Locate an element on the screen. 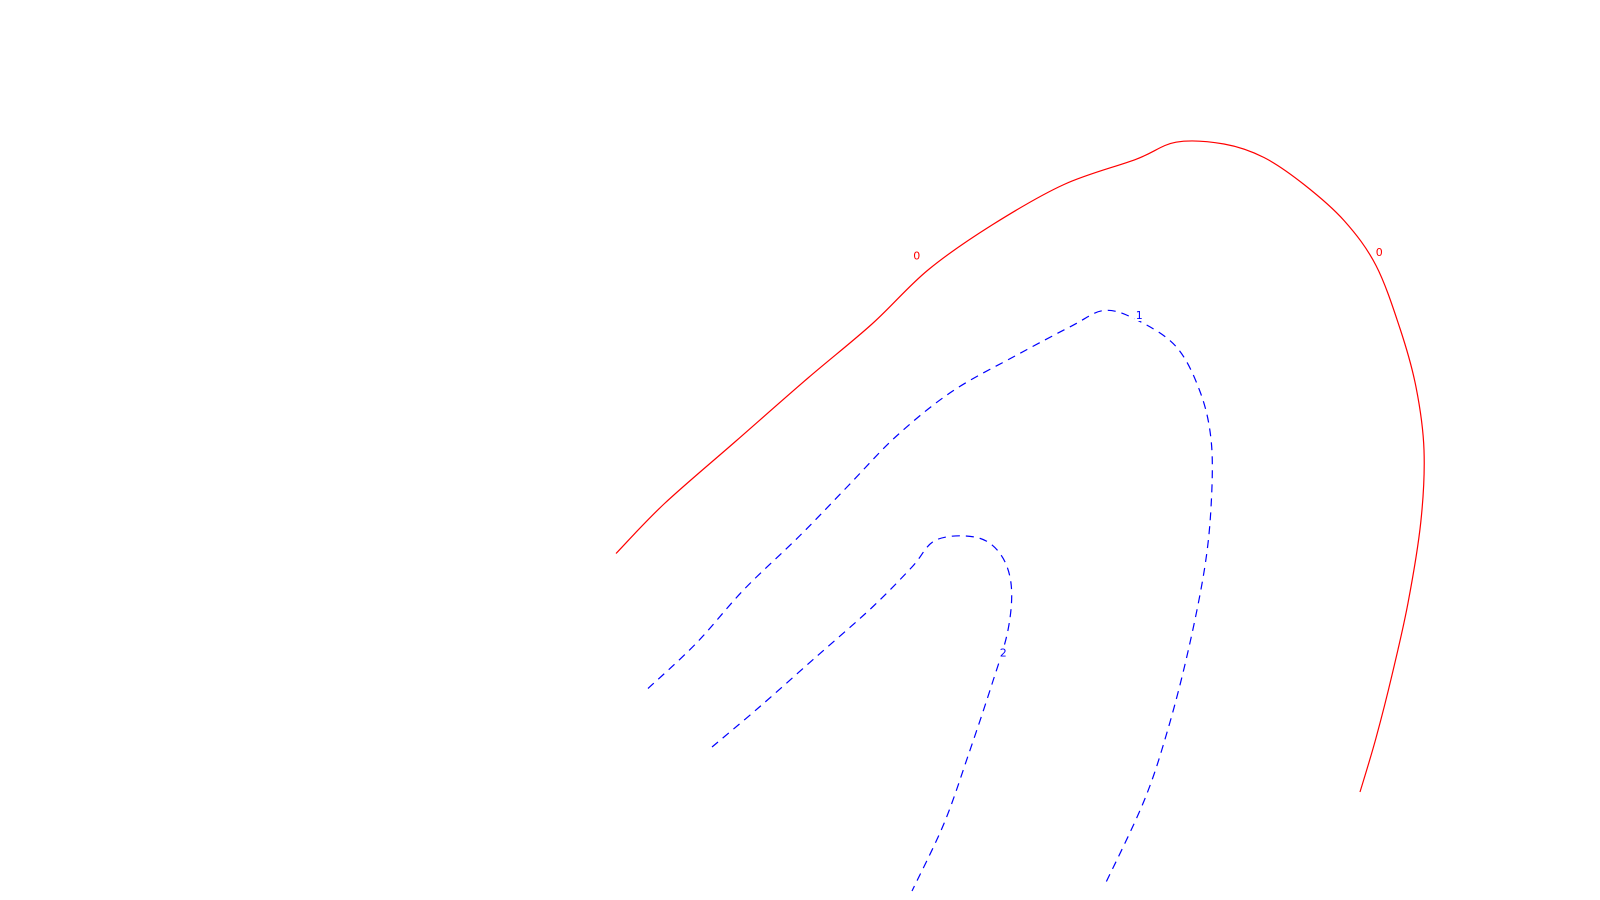  contour-label-level-2: 2 is located at coordinates (1003, 653).